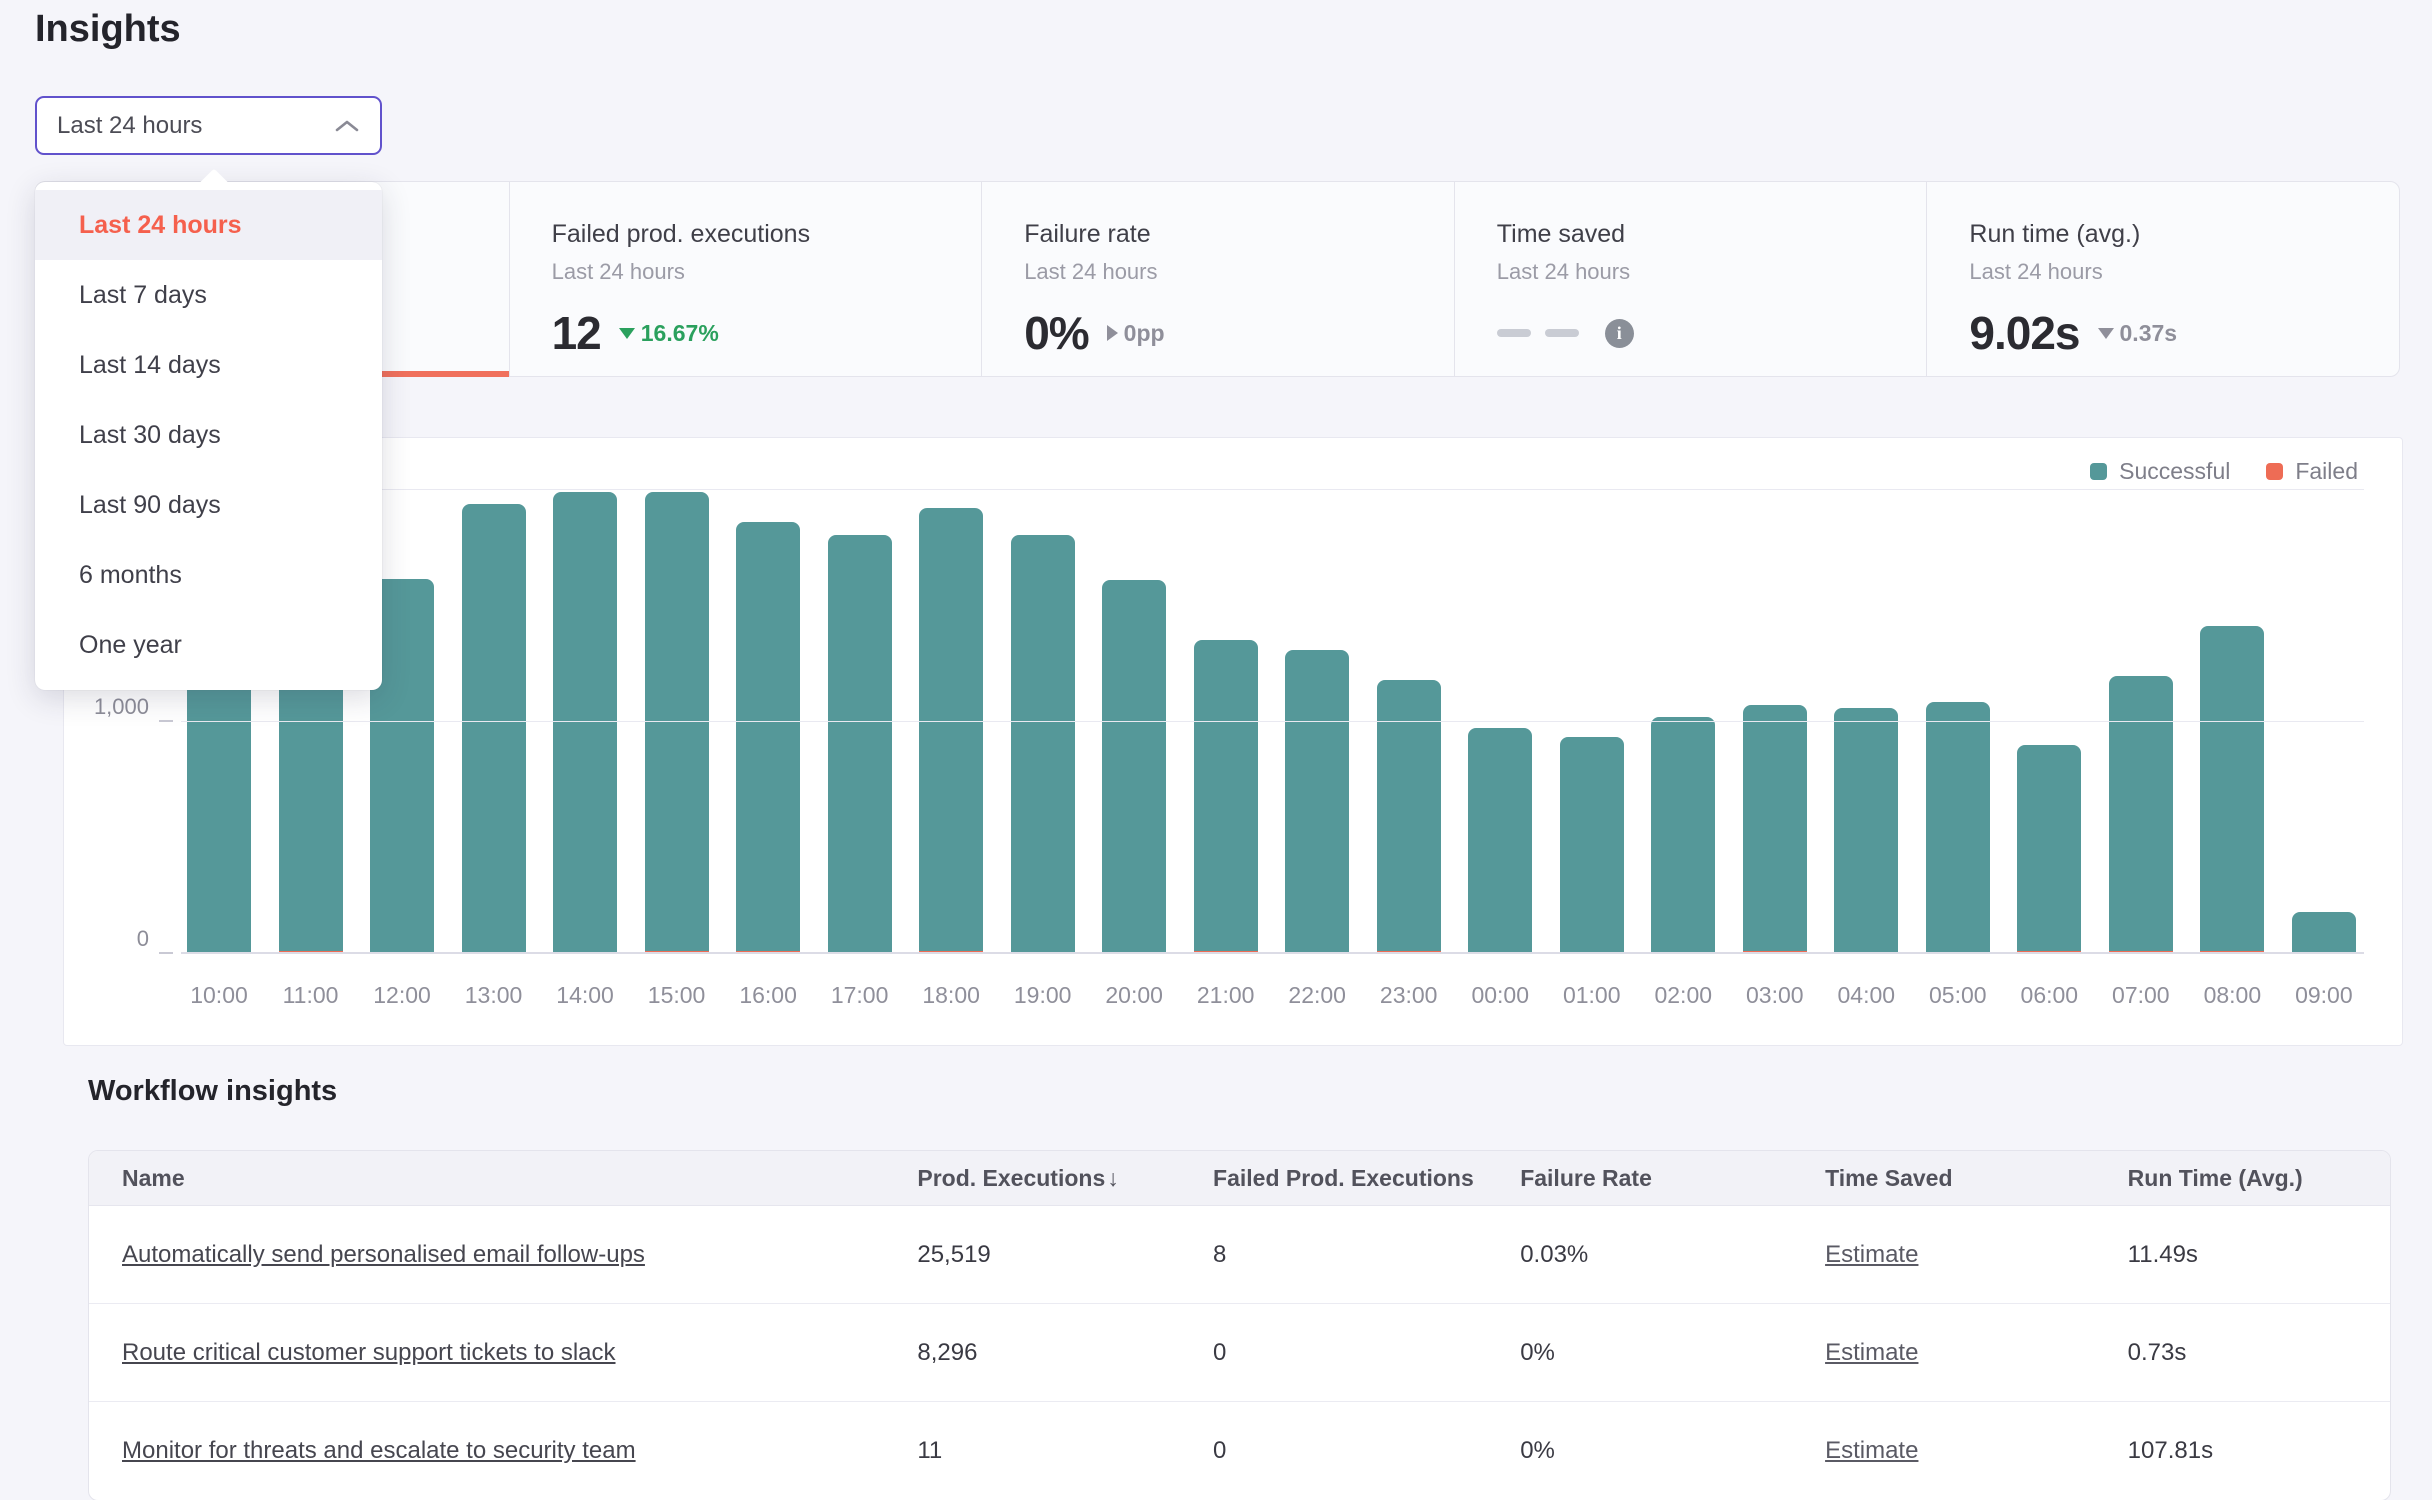 The width and height of the screenshot is (2432, 1500). I want to click on x-axis-label: 15:00, so click(676, 995).